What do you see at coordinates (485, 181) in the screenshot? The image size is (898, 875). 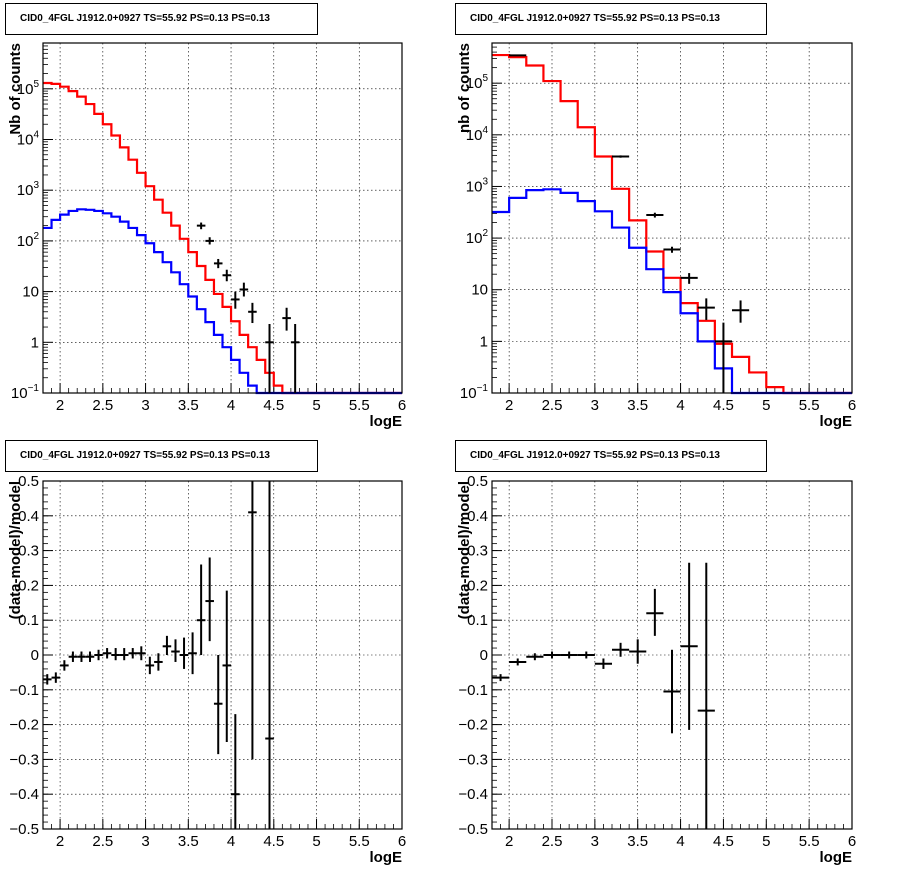 I see `y-tick-exponent: 3` at bounding box center [485, 181].